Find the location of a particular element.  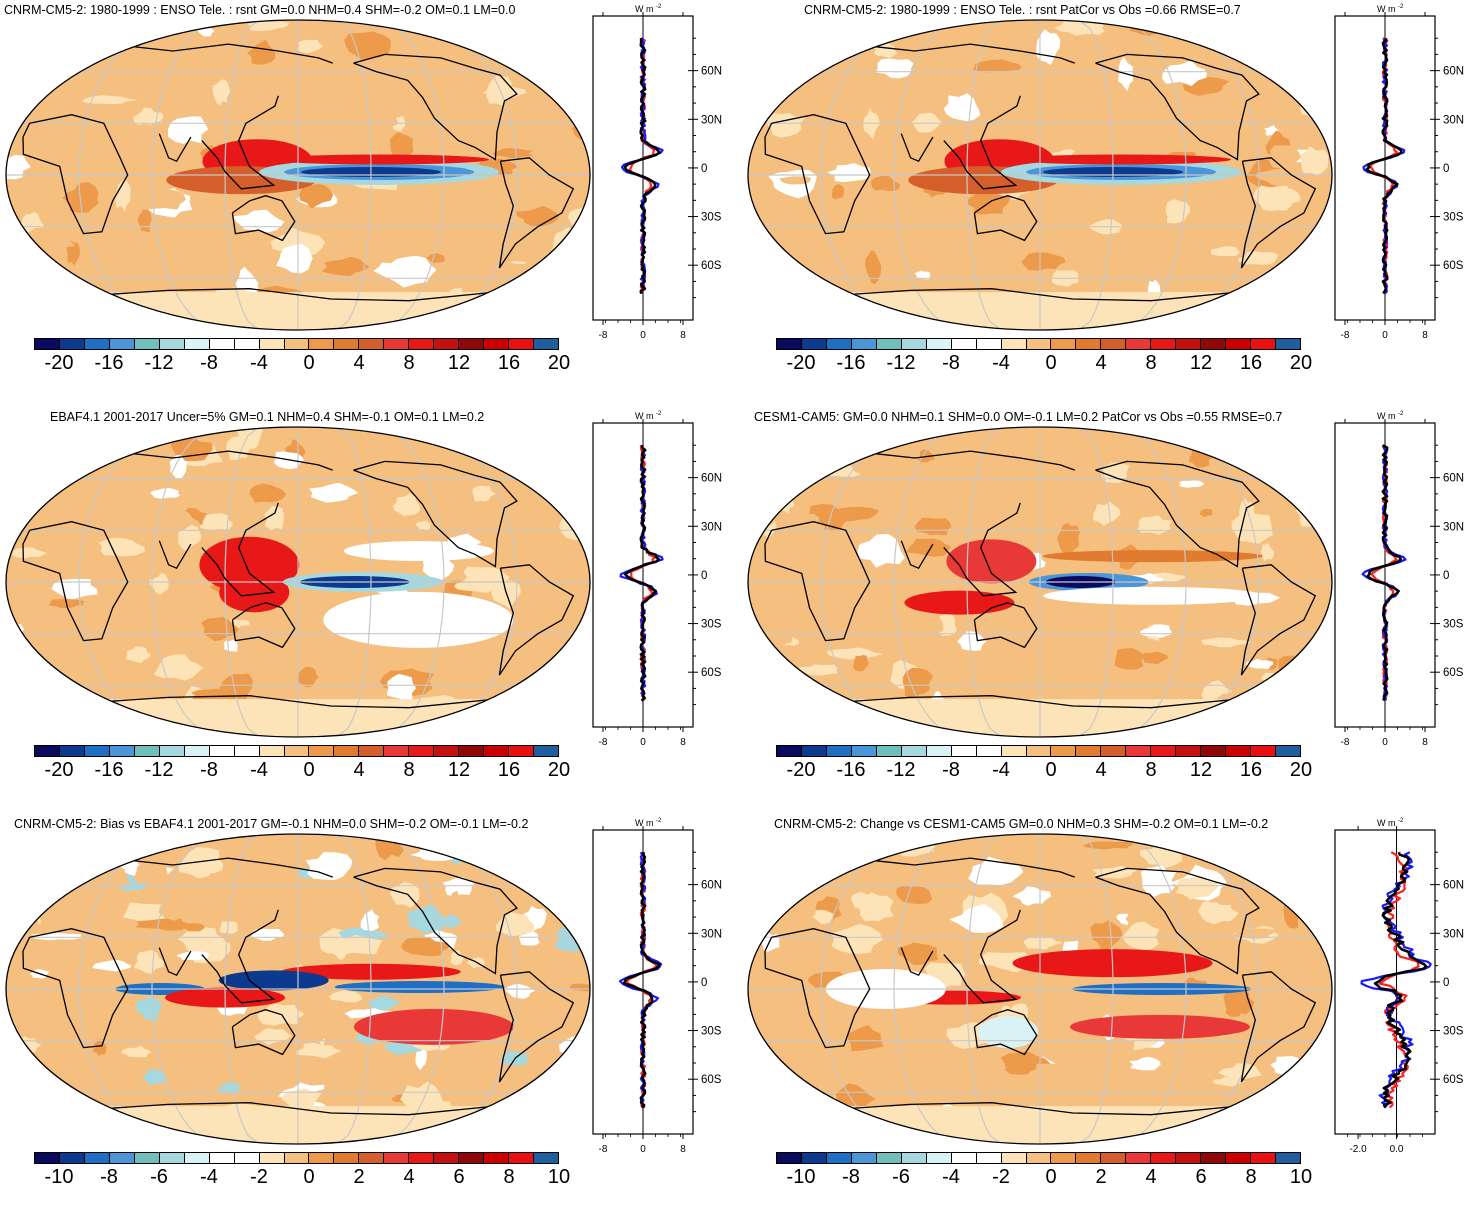

colorbar-label: 4 is located at coordinates (359, 770).